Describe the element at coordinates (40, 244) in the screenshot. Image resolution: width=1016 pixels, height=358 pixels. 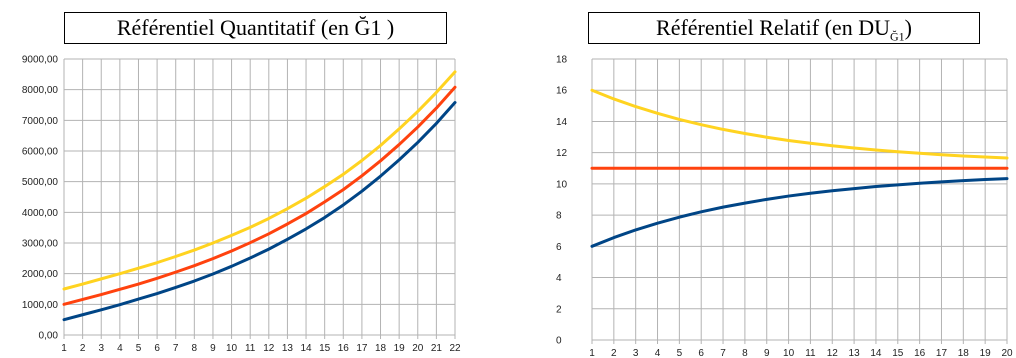
I see `y-tick-label: 3000,00` at that location.